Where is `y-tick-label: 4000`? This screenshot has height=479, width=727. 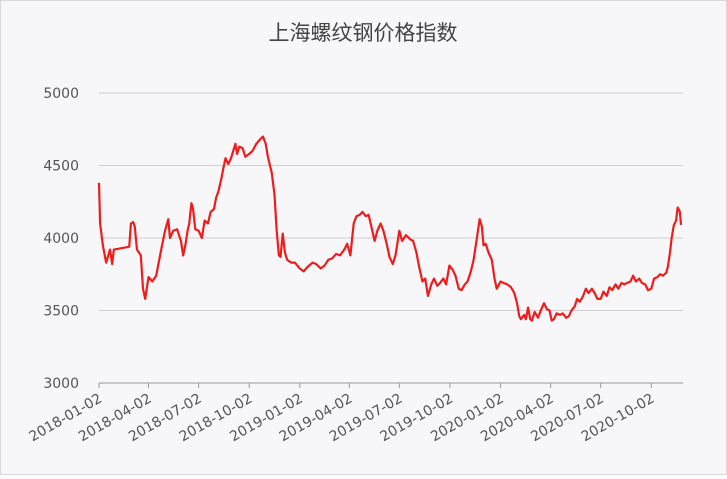
y-tick-label: 4000 is located at coordinates (61, 239).